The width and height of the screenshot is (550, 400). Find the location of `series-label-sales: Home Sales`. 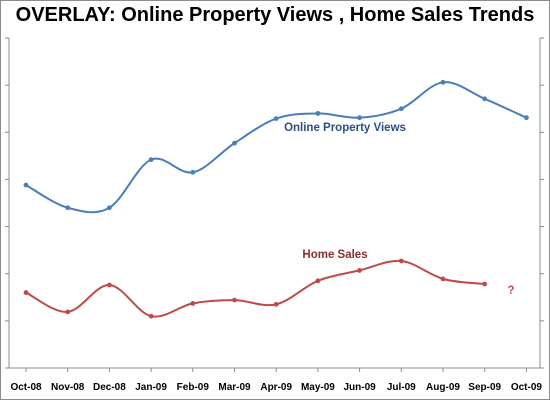

series-label-sales: Home Sales is located at coordinates (334, 255).